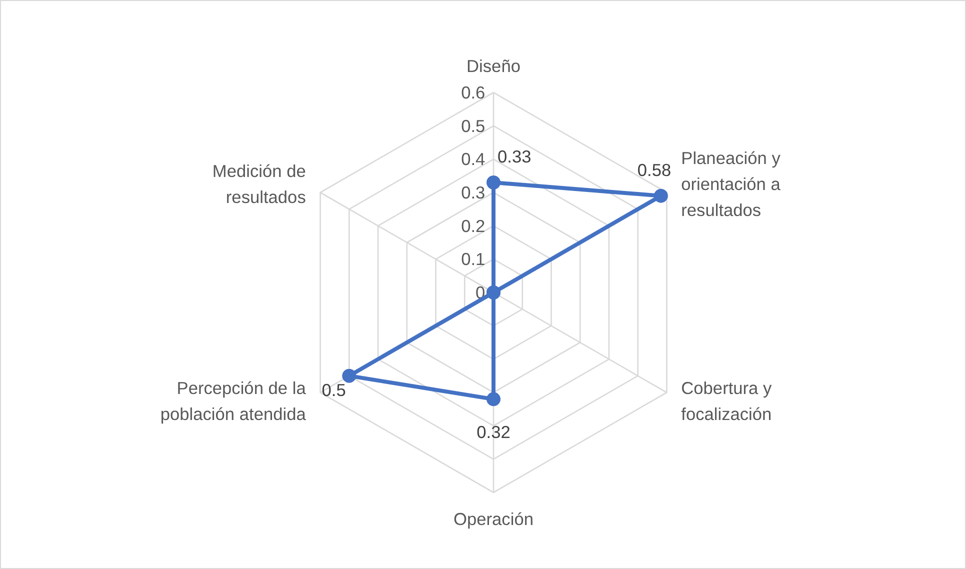 The image size is (966, 569). I want to click on y-tick-label: 0.1, so click(473, 259).